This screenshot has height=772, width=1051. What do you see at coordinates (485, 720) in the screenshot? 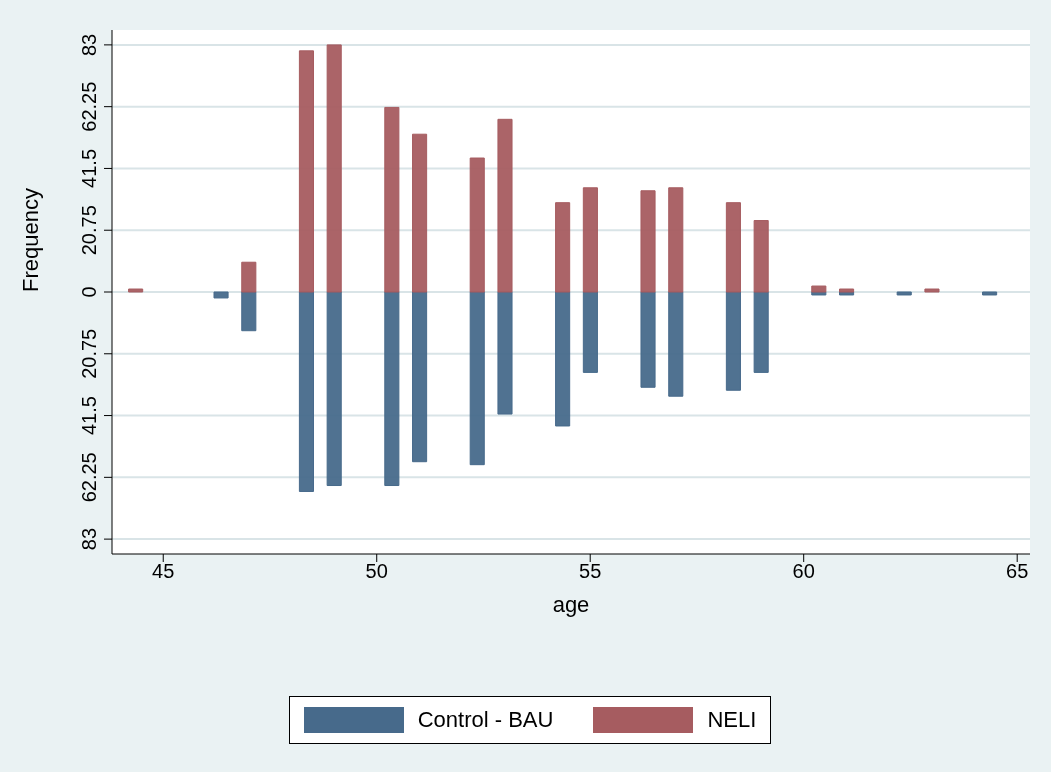
I see `legend-label: Control - BAU` at bounding box center [485, 720].